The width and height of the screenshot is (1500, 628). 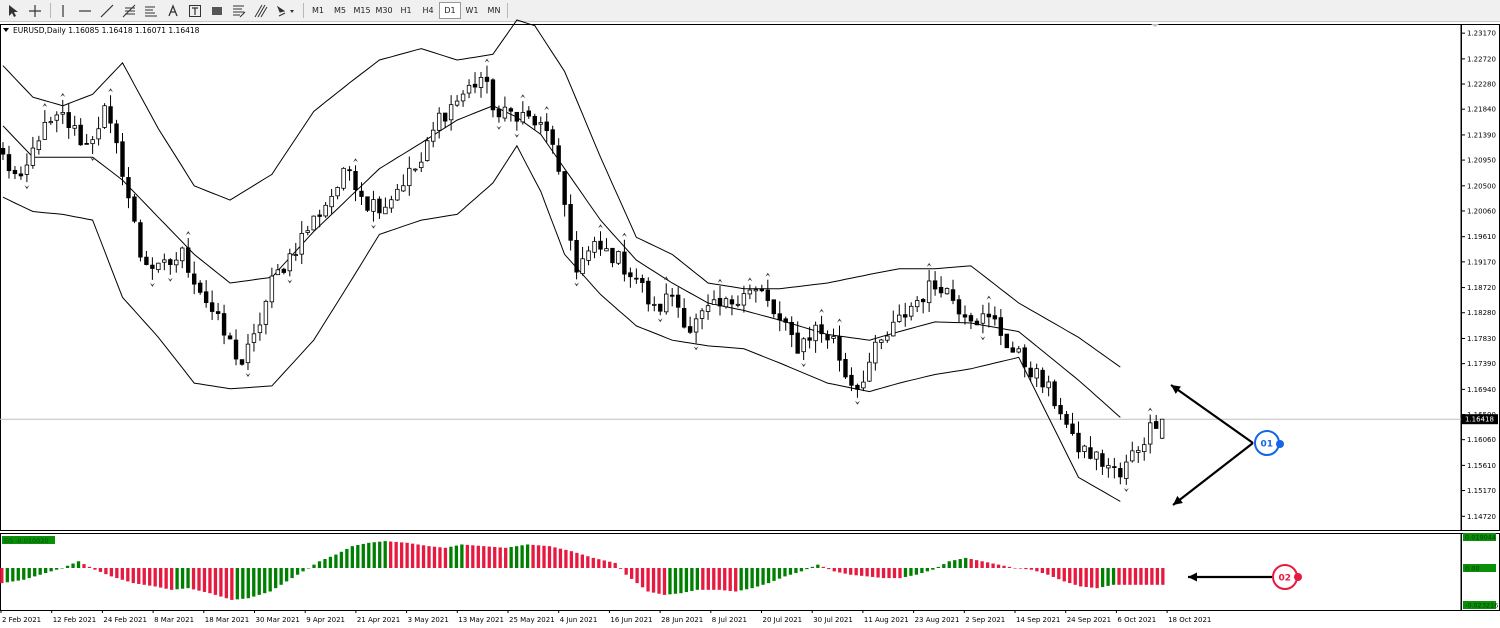 What do you see at coordinates (195, 10) in the screenshot?
I see `text-label-icon` at bounding box center [195, 10].